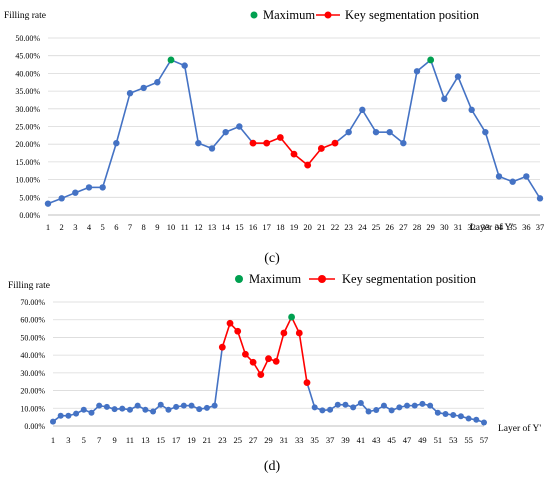 Image resolution: width=550 pixels, height=479 pixels. I want to click on x-tick-label: 45, so click(391, 440).